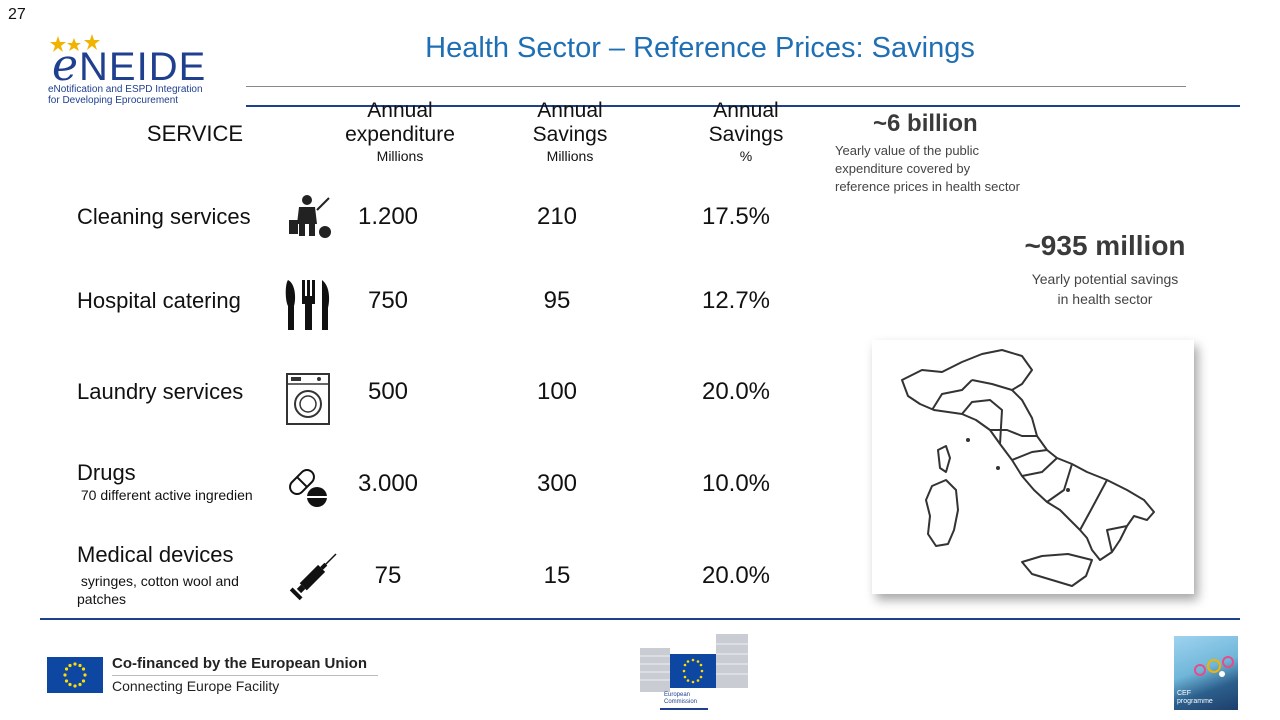  I want to click on row-sub-devices: syringes, cotton wool and, so click(158, 581).